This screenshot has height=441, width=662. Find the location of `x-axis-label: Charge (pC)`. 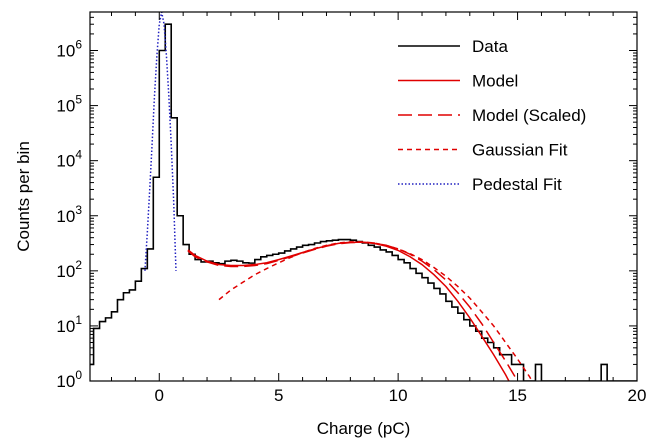

x-axis-label: Charge (pC) is located at coordinates (364, 428).